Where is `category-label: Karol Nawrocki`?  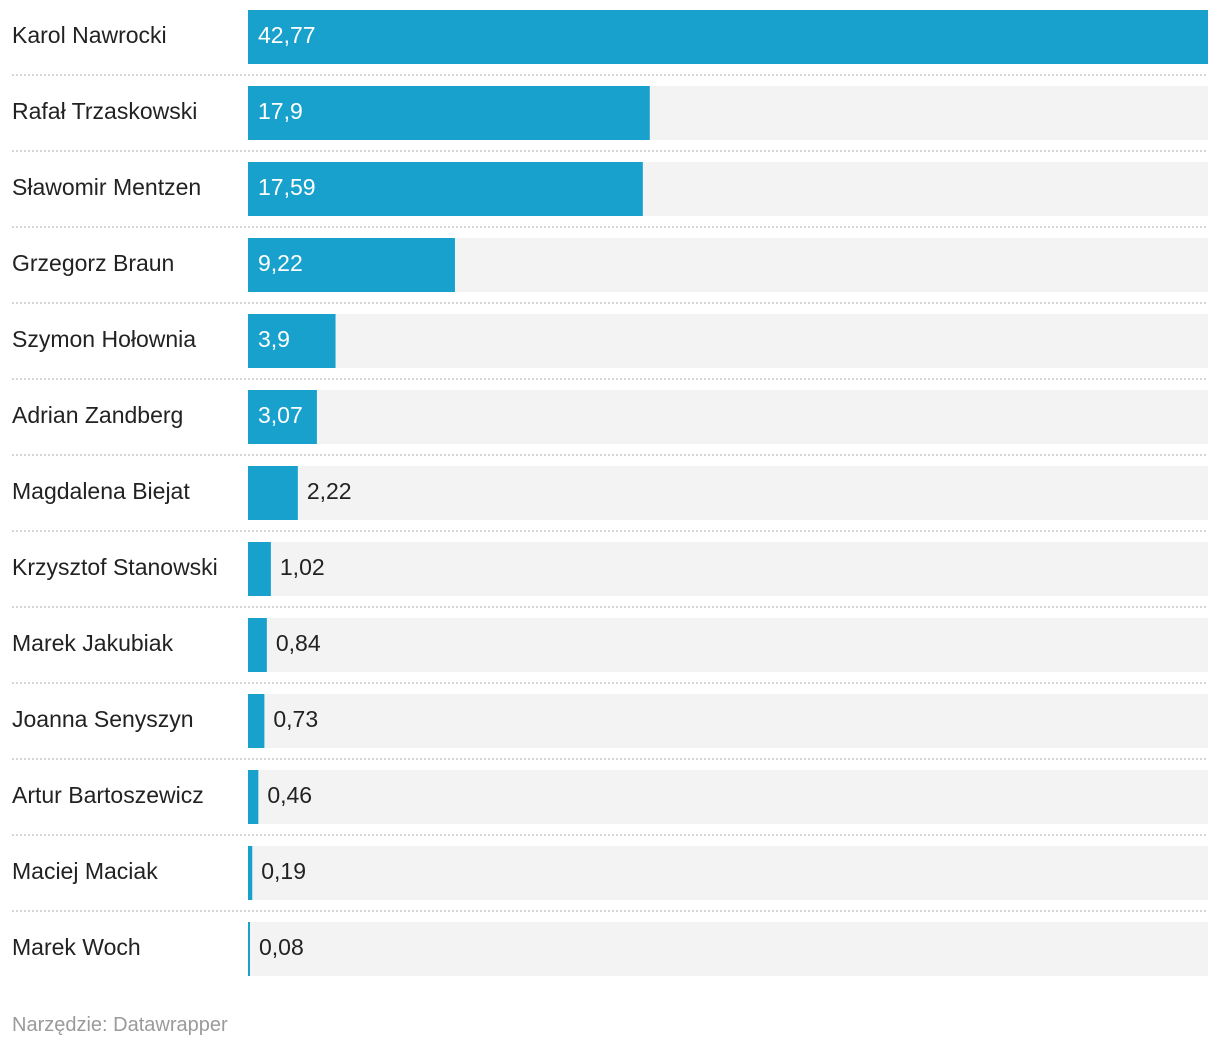
category-label: Karol Nawrocki is located at coordinates (89, 35).